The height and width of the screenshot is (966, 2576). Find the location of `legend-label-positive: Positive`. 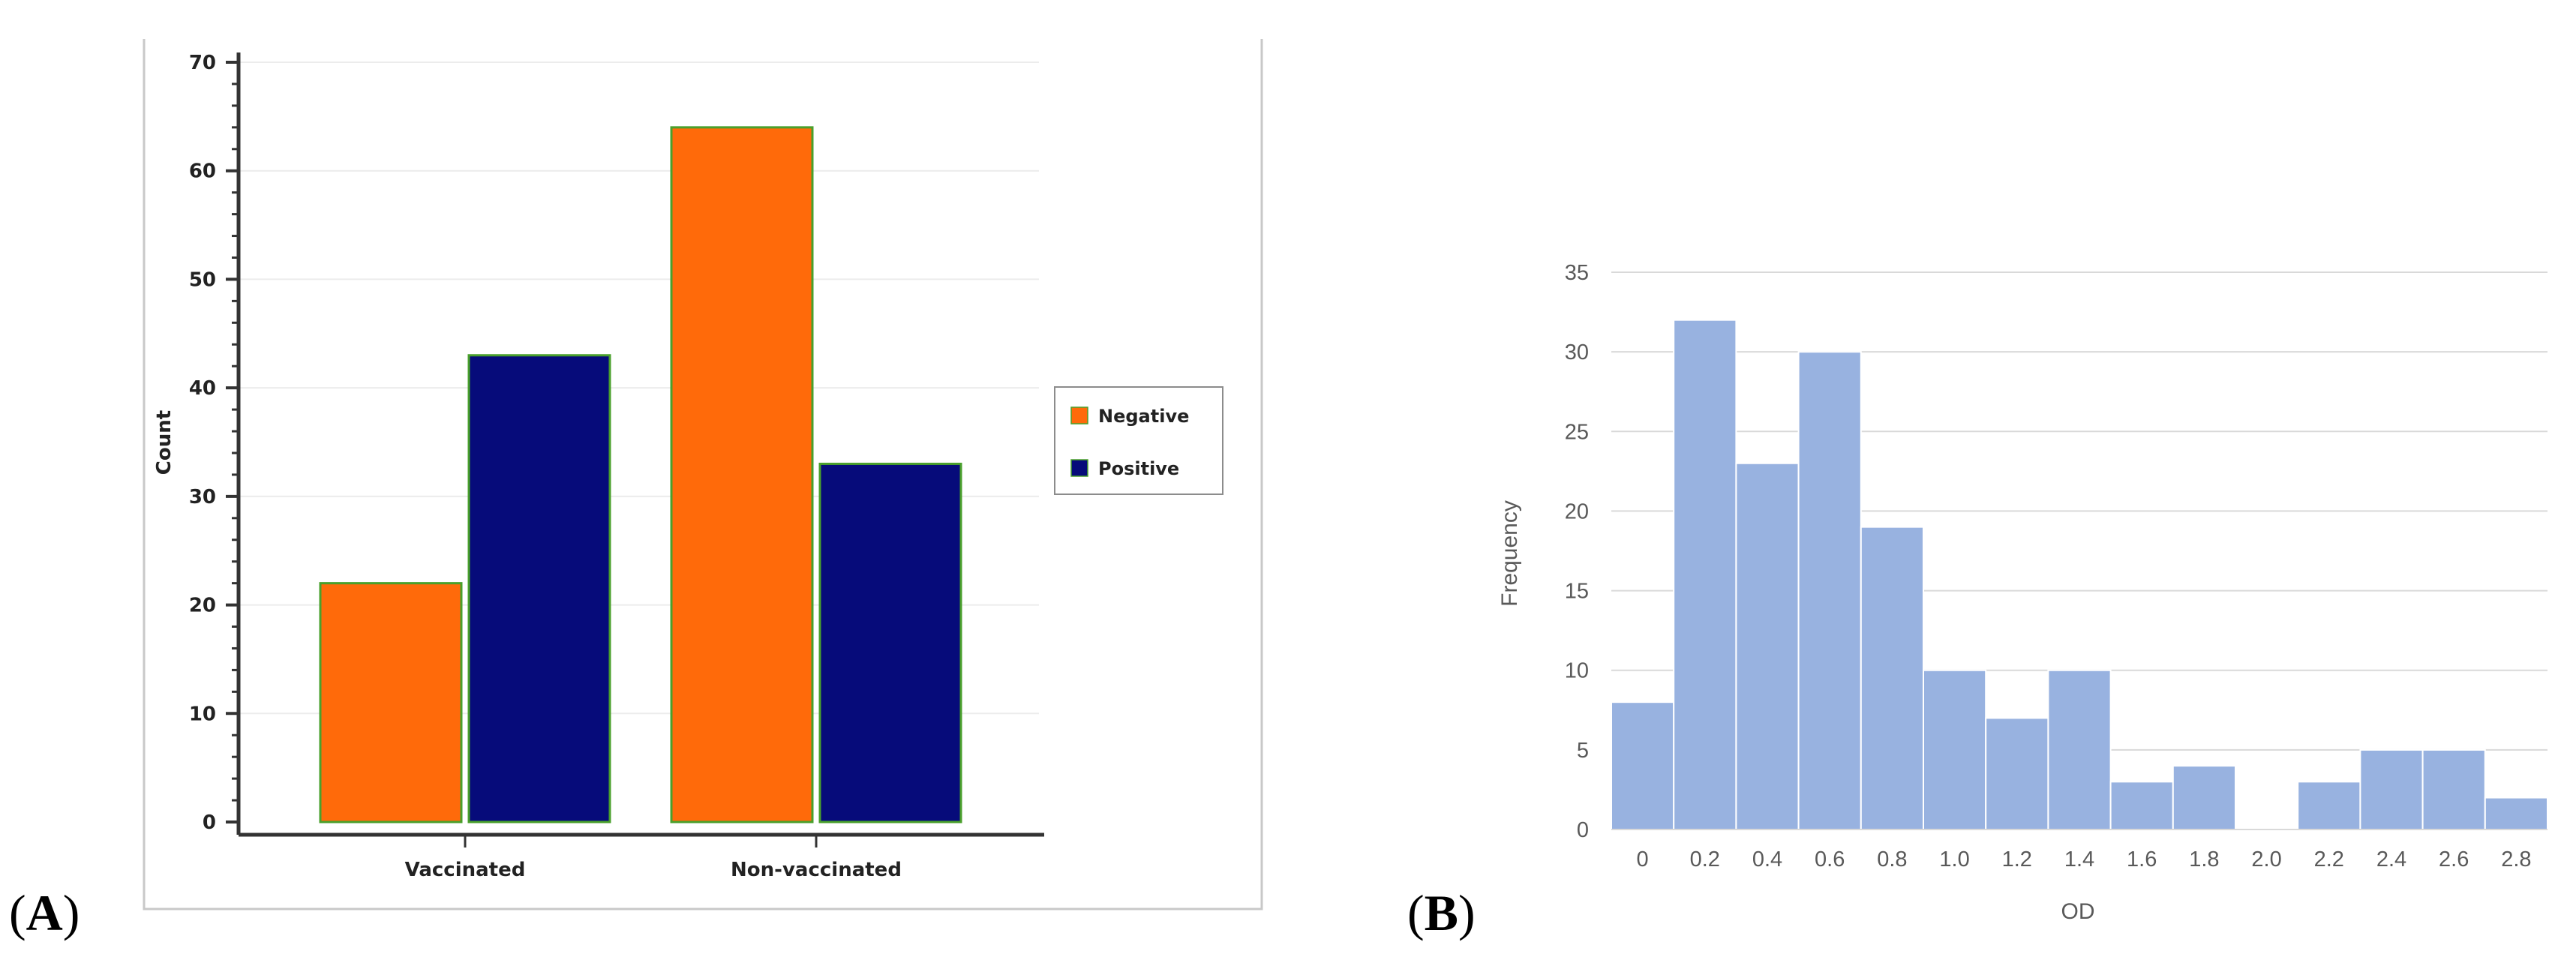

legend-label-positive: Positive is located at coordinates (1138, 468).